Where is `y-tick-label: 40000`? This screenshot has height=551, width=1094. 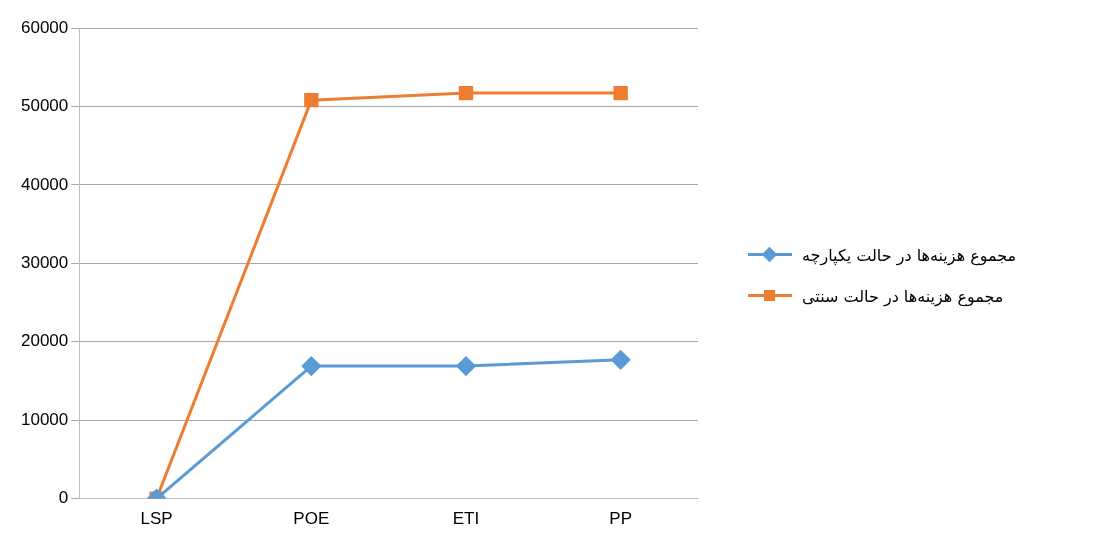
y-tick-label: 40000 is located at coordinates (44, 184).